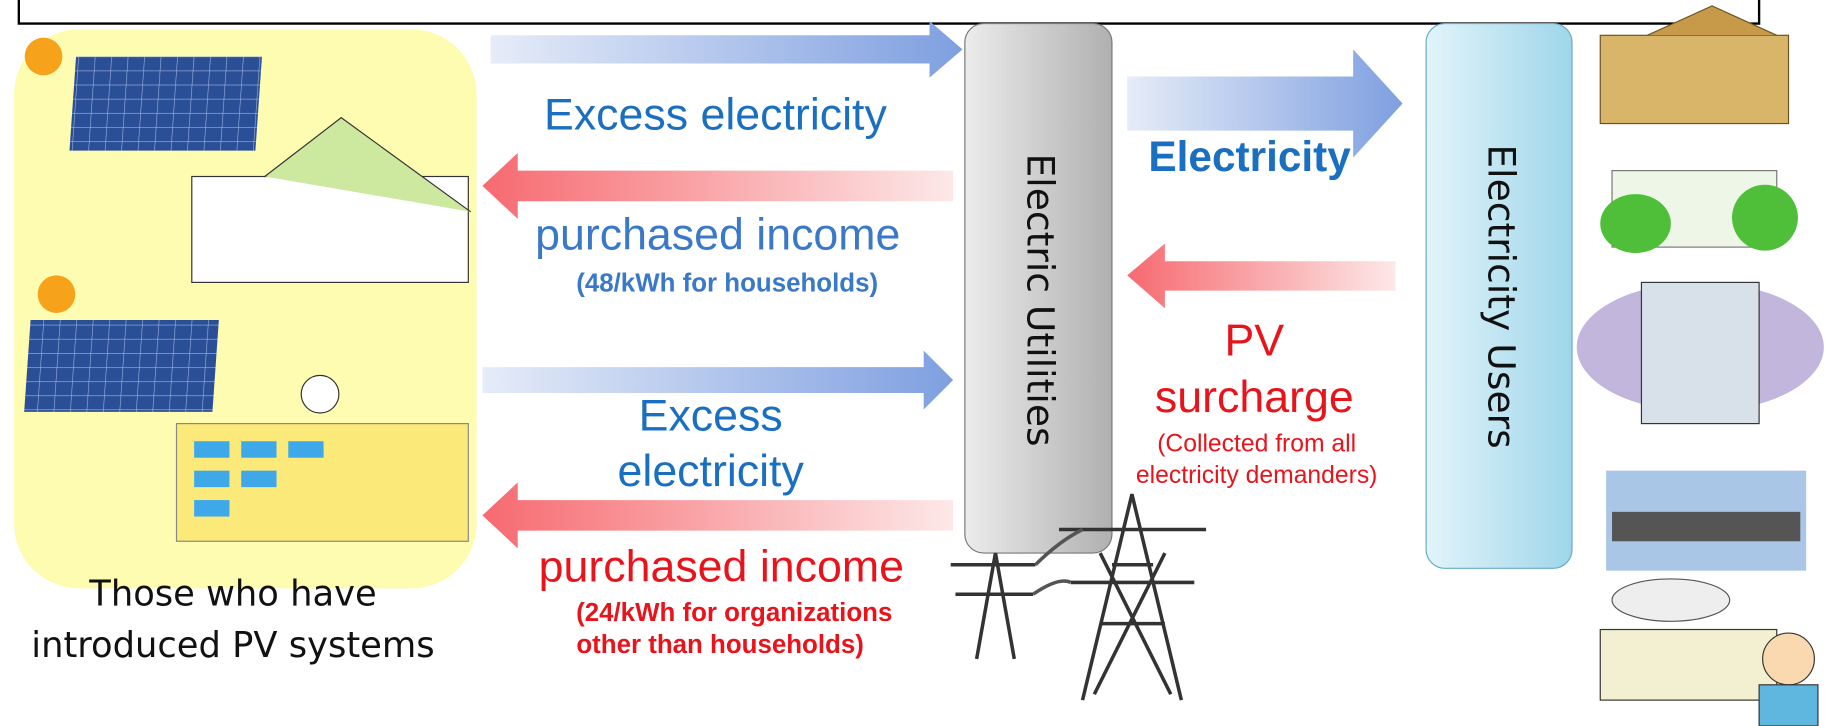  Describe the element at coordinates (1040, 299) in the screenshot. I see `utilities-label: Electric Utilities` at that location.